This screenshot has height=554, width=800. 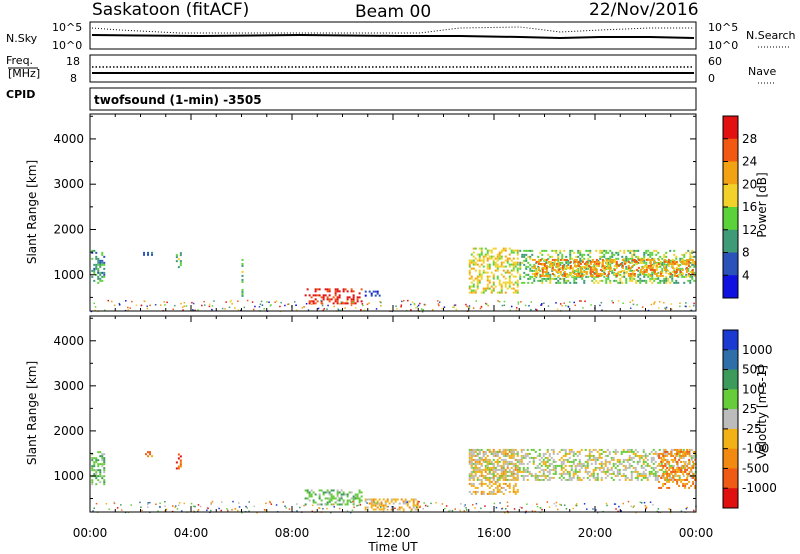 What do you see at coordinates (752, 429) in the screenshot?
I see `velocity-colorbar-tick-4: -25` at bounding box center [752, 429].